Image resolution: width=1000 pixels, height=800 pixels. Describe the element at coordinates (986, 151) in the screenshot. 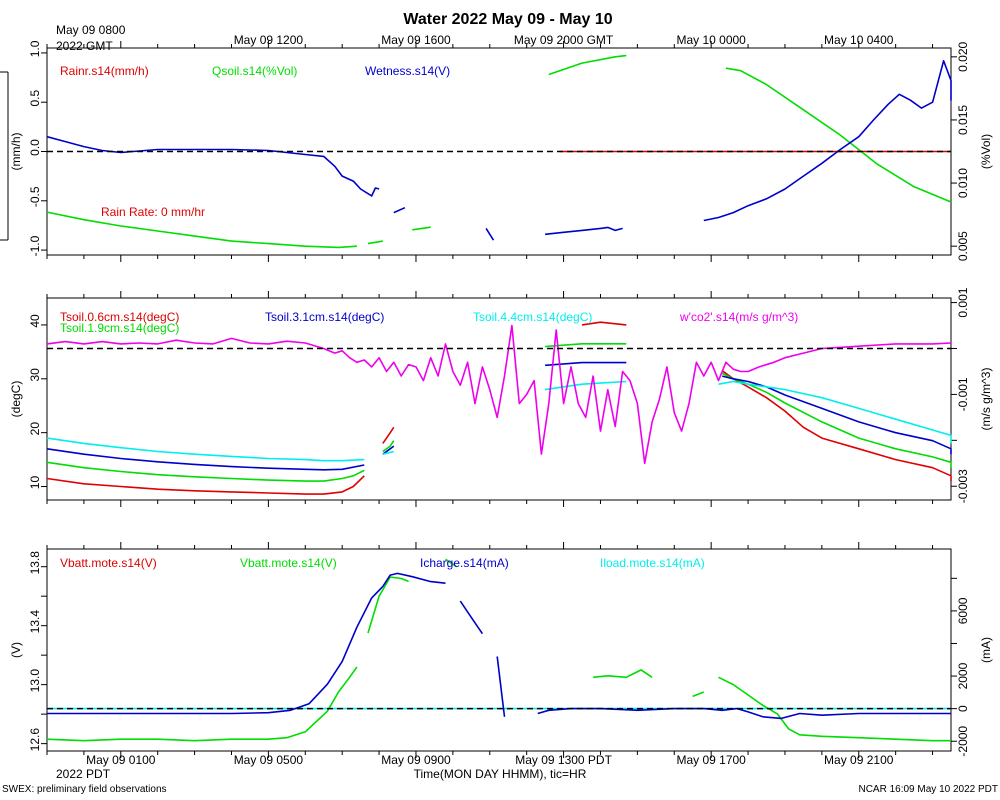

I see `y-axis-label-right: (%Vol)` at that location.